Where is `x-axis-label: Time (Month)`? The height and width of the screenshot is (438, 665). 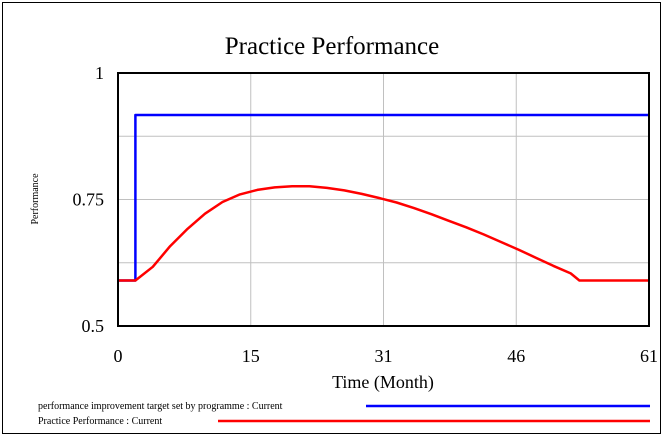 x-axis-label: Time (Month) is located at coordinates (383, 382).